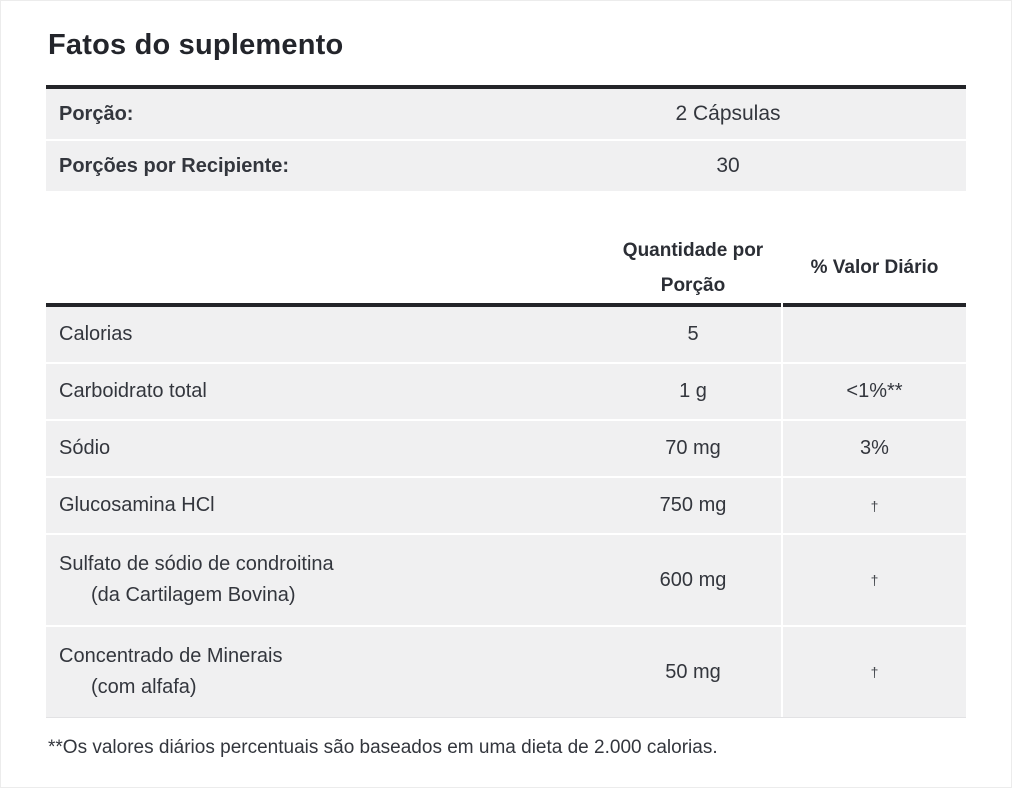  What do you see at coordinates (693, 391) in the screenshot?
I see `nutrient-amount: 1 g` at bounding box center [693, 391].